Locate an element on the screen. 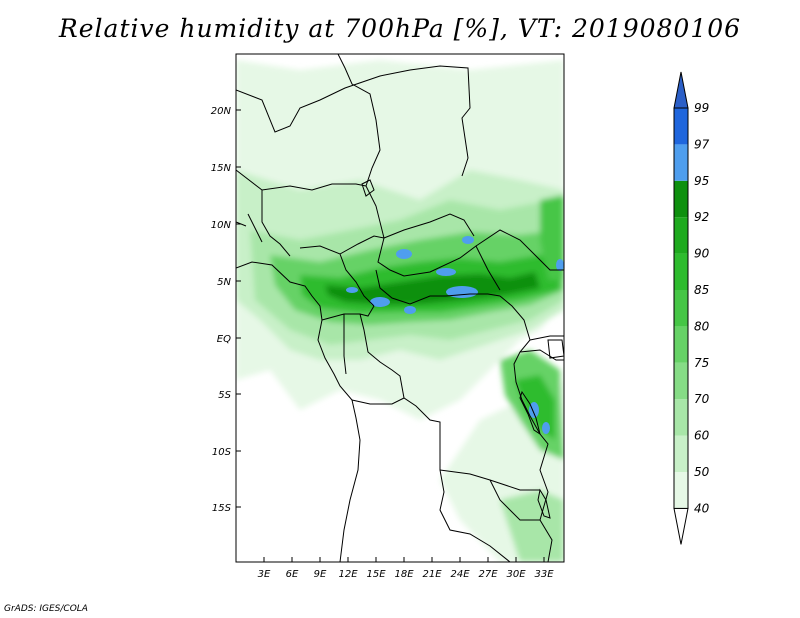 This screenshot has height=618, width=800. lon-label: 27E is located at coordinates (488, 574).